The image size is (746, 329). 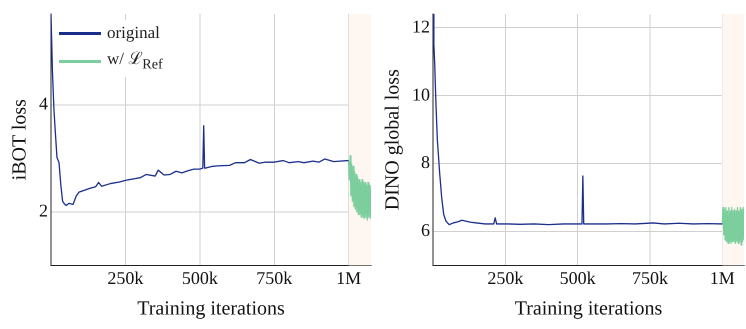 I want to click on y-tick-label: 8, so click(x=425, y=162).